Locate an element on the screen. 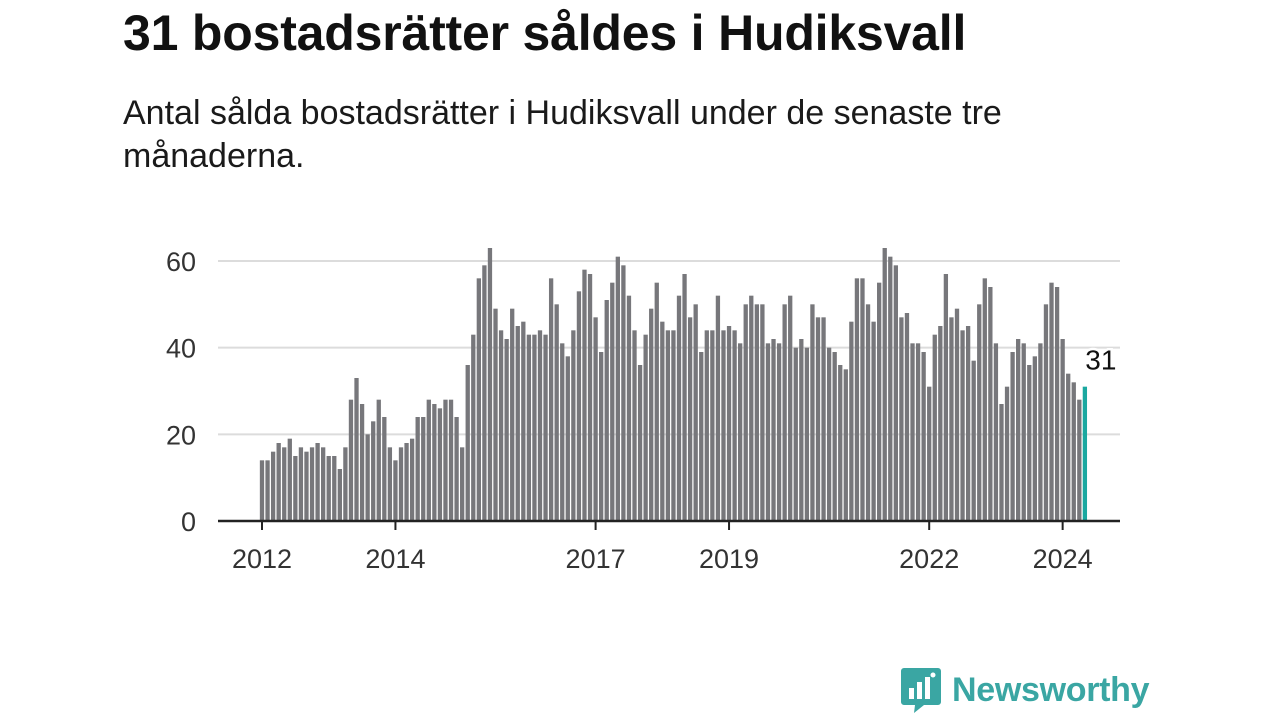 The image size is (1280, 720). x-tick-label: 2014 is located at coordinates (395, 559).